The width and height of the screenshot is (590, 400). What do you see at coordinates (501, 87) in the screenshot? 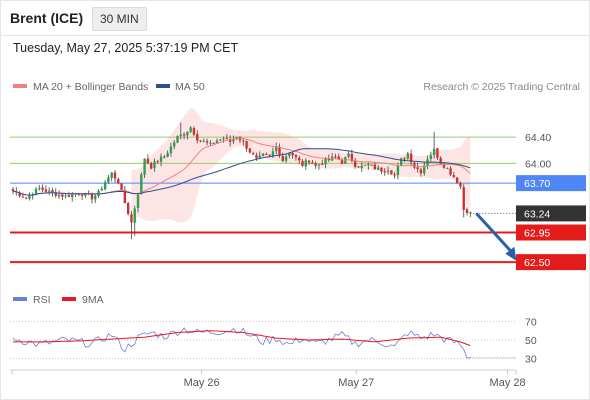
I see `copyright: Research © 2025 Trading Central` at bounding box center [501, 87].